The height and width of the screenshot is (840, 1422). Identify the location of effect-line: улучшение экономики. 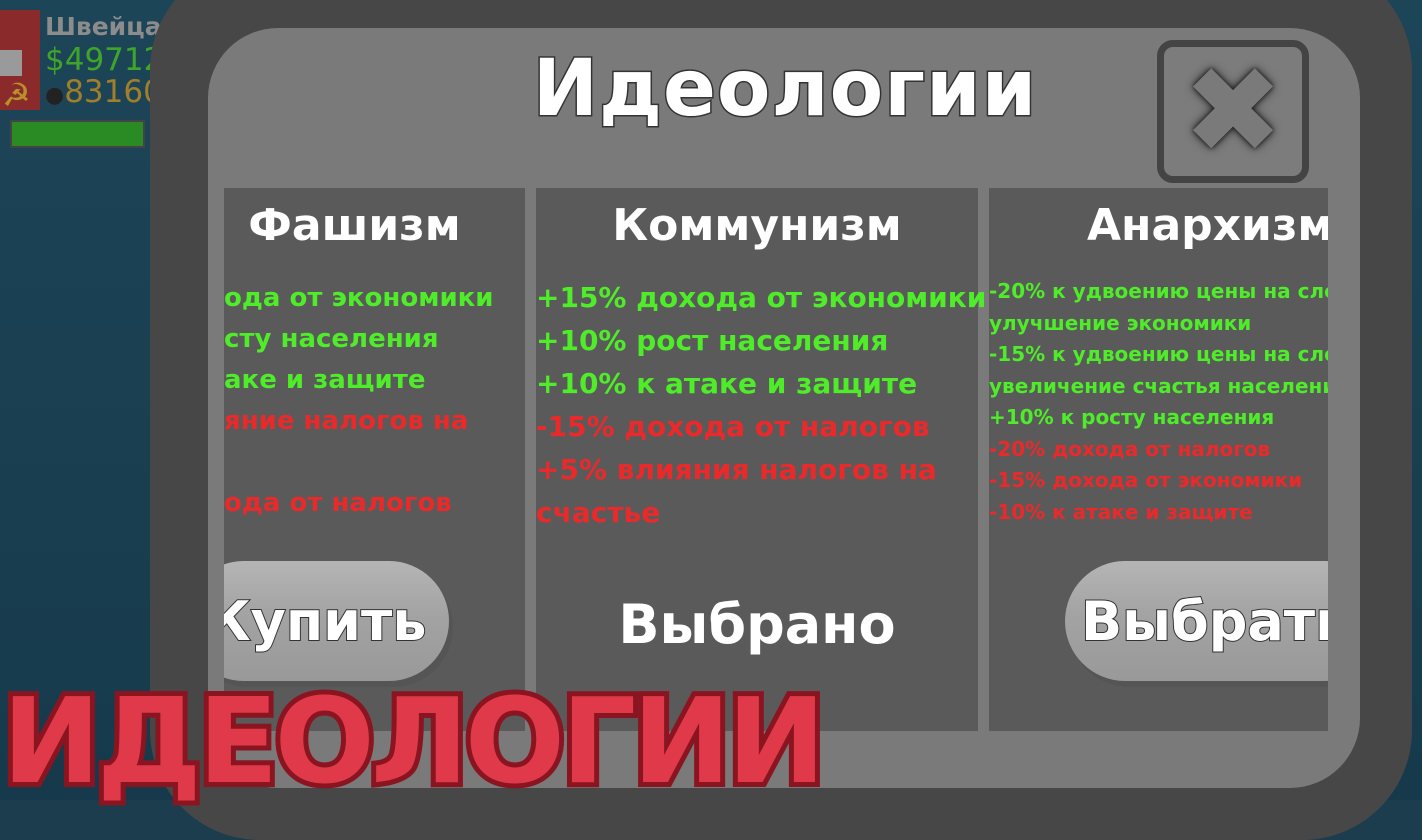
(1120, 322).